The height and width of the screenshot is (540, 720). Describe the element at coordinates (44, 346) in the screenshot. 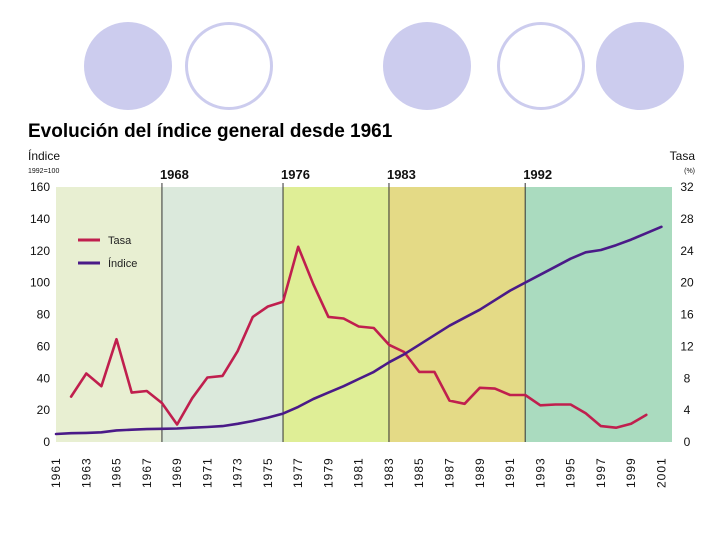

I see `left-tick-label: 60` at that location.